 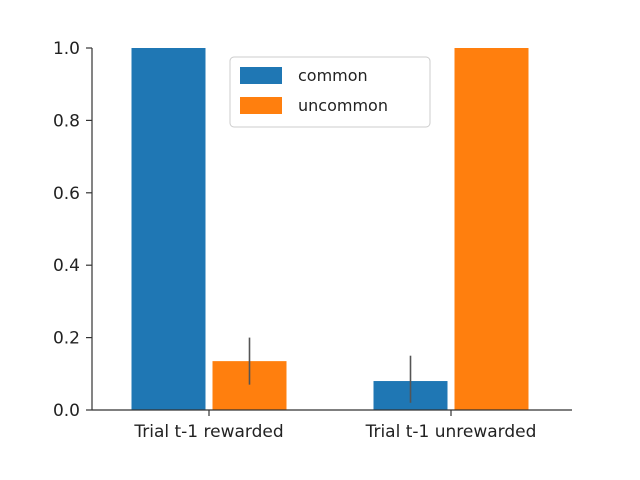 What do you see at coordinates (330, 92) in the screenshot?
I see `legend: common uncommon` at bounding box center [330, 92].